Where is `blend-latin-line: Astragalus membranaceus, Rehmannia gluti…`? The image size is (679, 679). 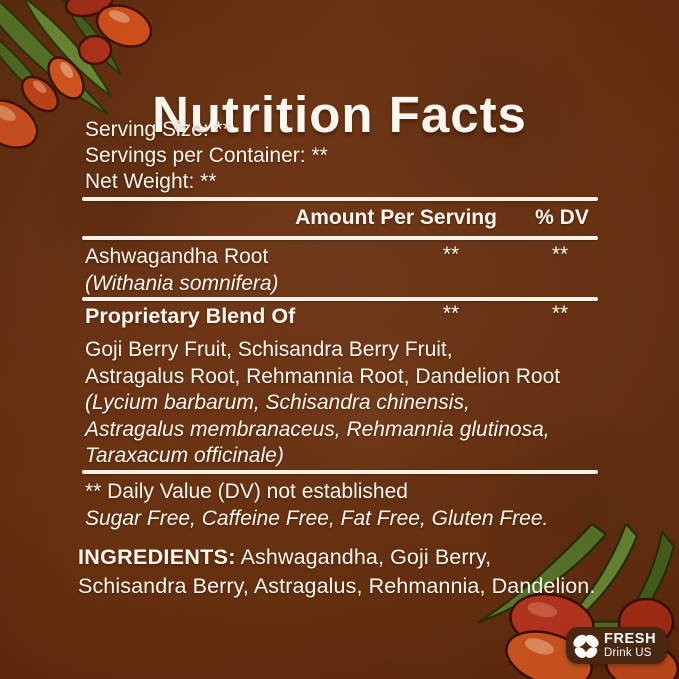 blend-latin-line: Astragalus membranaceus, Rehmannia gluti… is located at coordinates (317, 429).